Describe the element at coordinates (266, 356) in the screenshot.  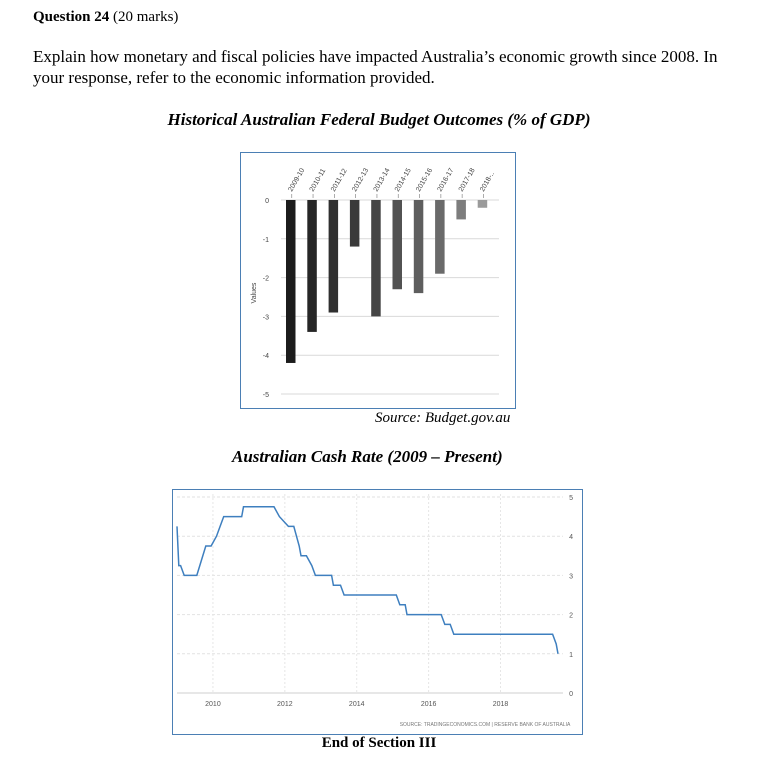
I see `budget-ytick-label: -4` at that location.